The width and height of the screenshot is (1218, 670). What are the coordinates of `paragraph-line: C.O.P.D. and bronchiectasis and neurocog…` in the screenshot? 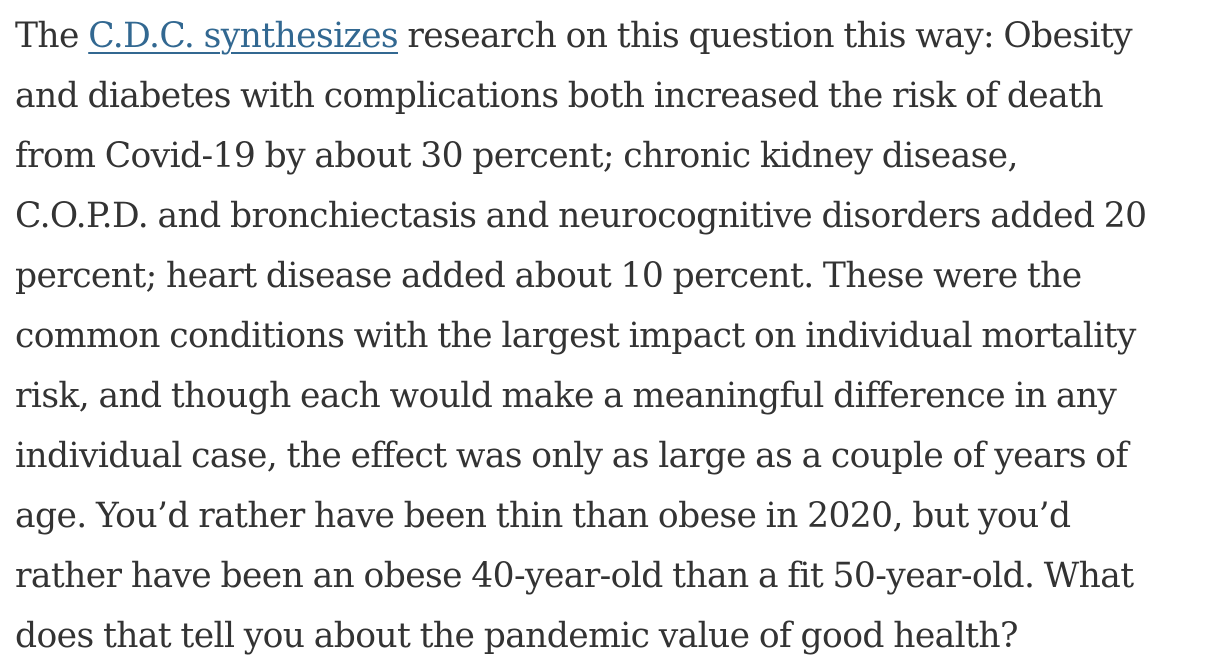 It's located at (581, 216).